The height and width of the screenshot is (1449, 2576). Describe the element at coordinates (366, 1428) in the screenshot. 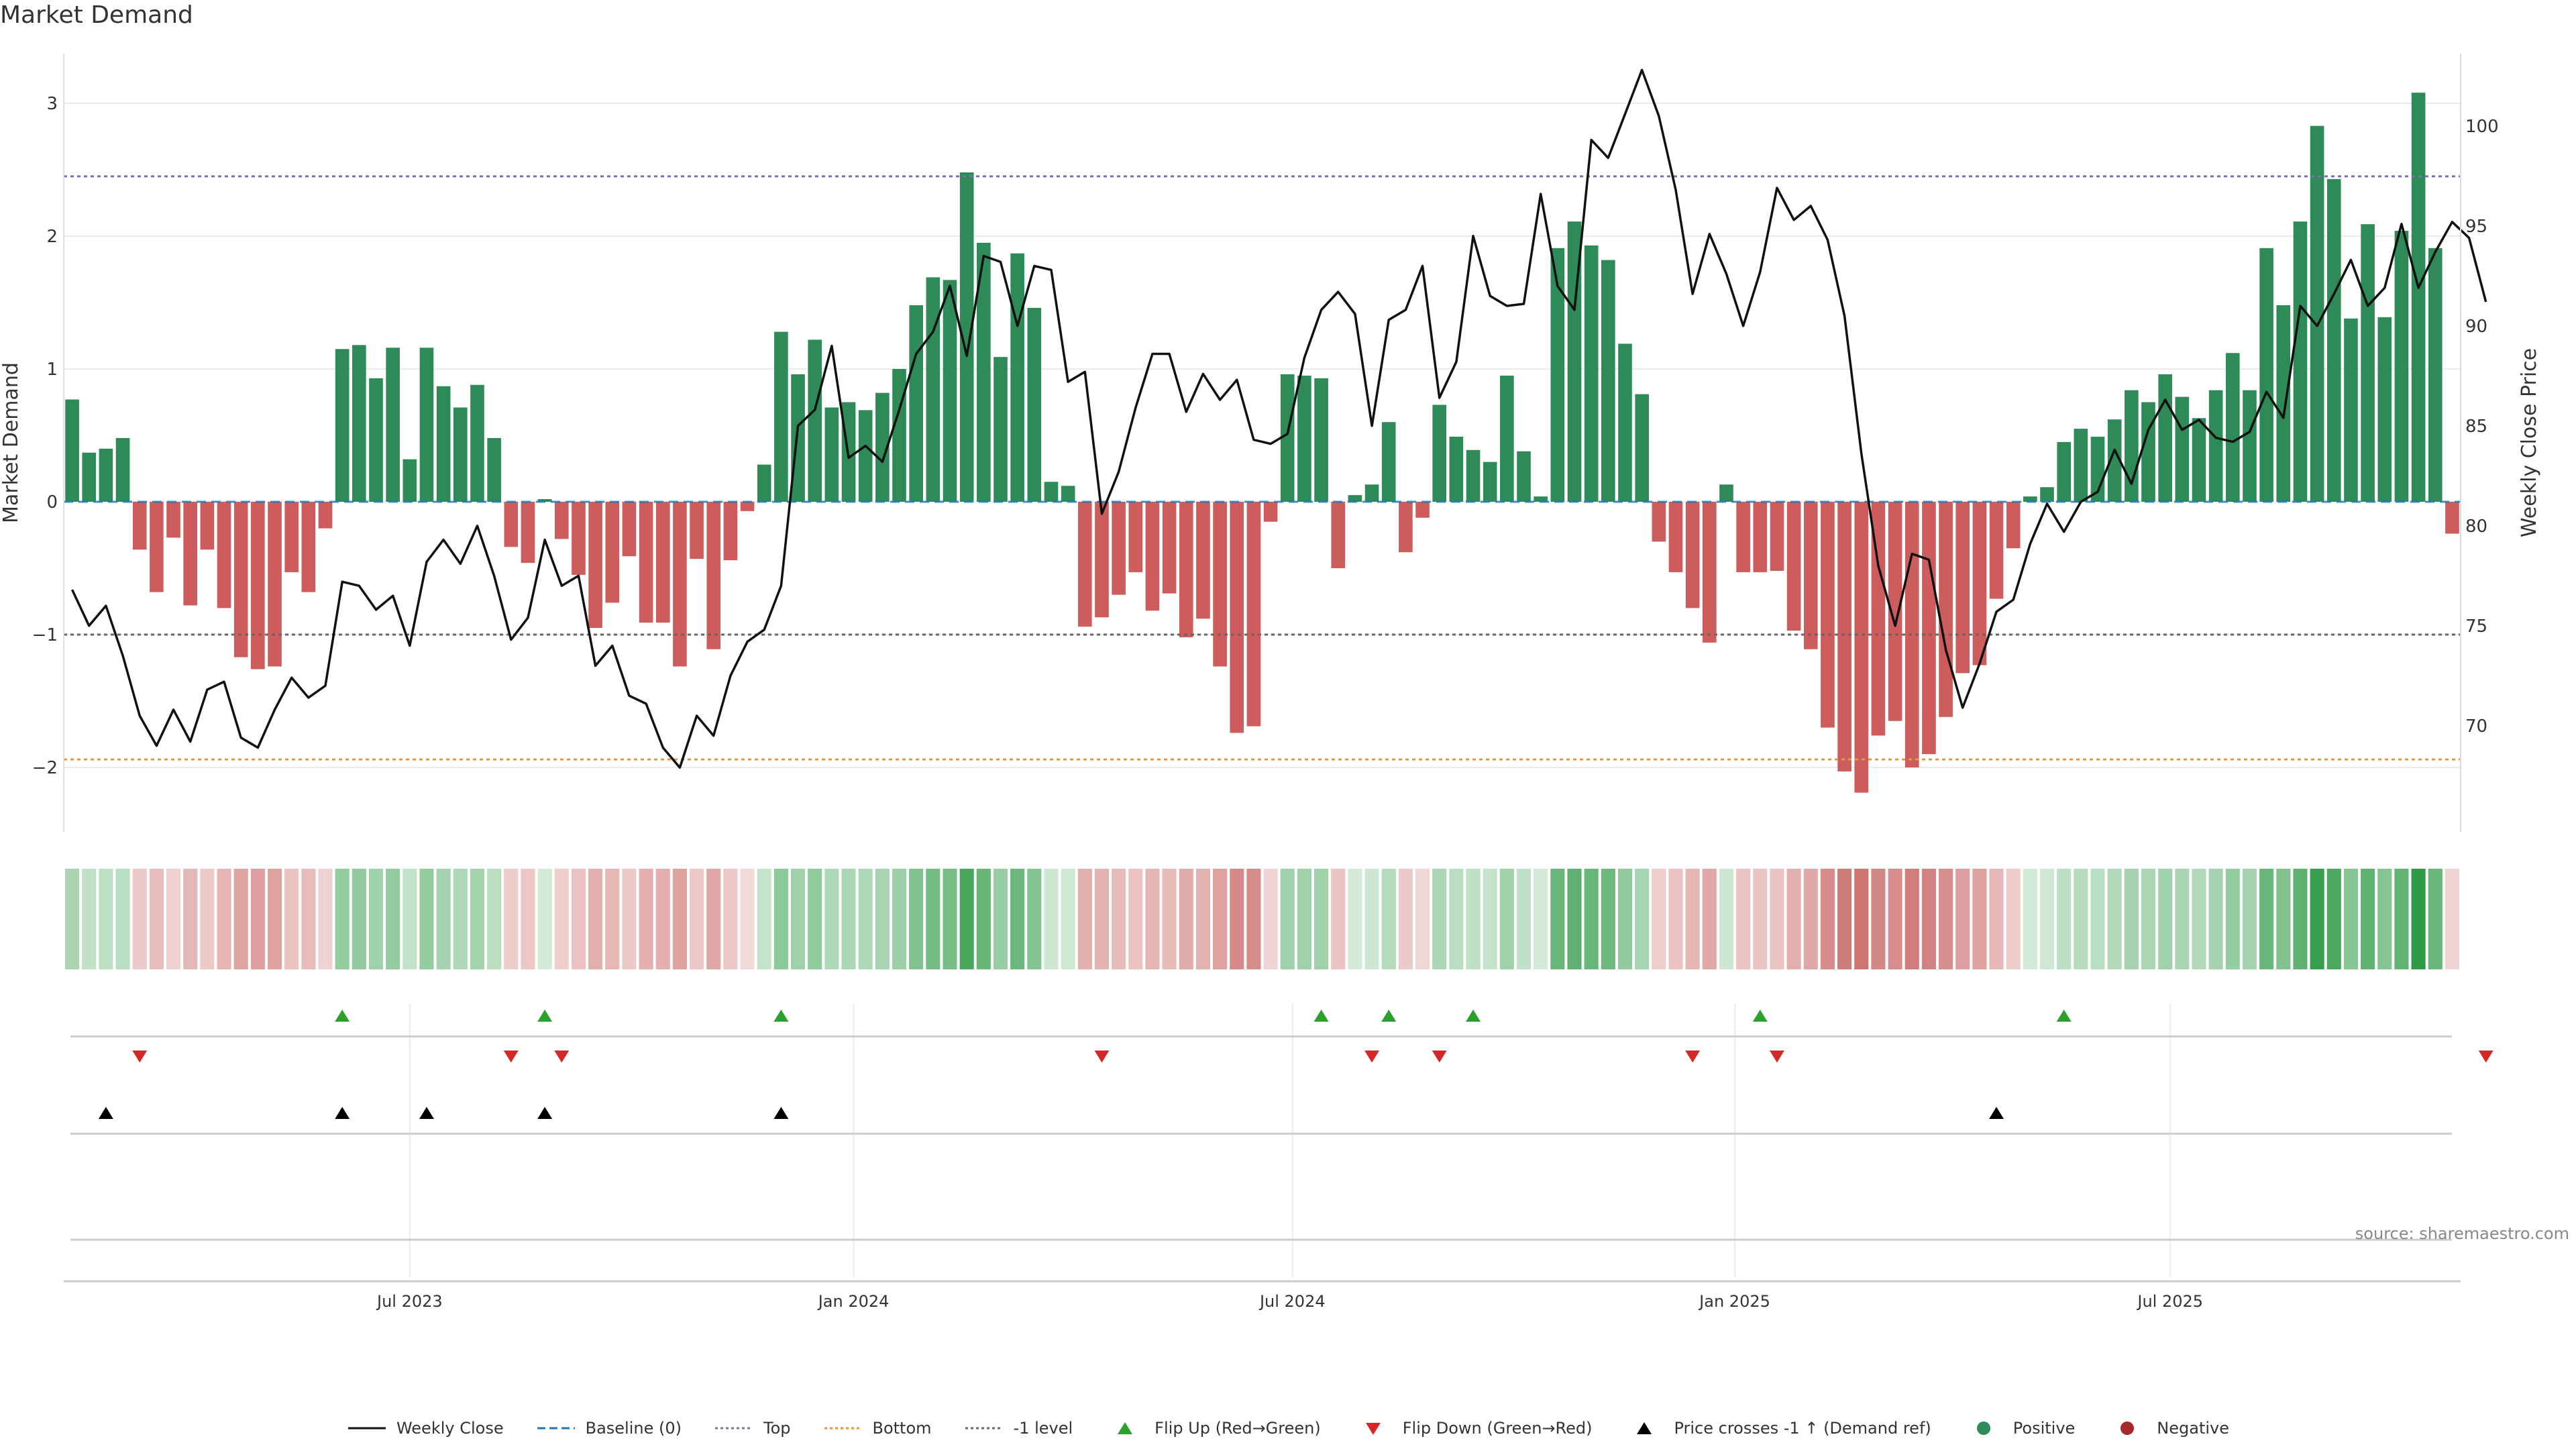

I see `legend-line-solid-icon` at that location.